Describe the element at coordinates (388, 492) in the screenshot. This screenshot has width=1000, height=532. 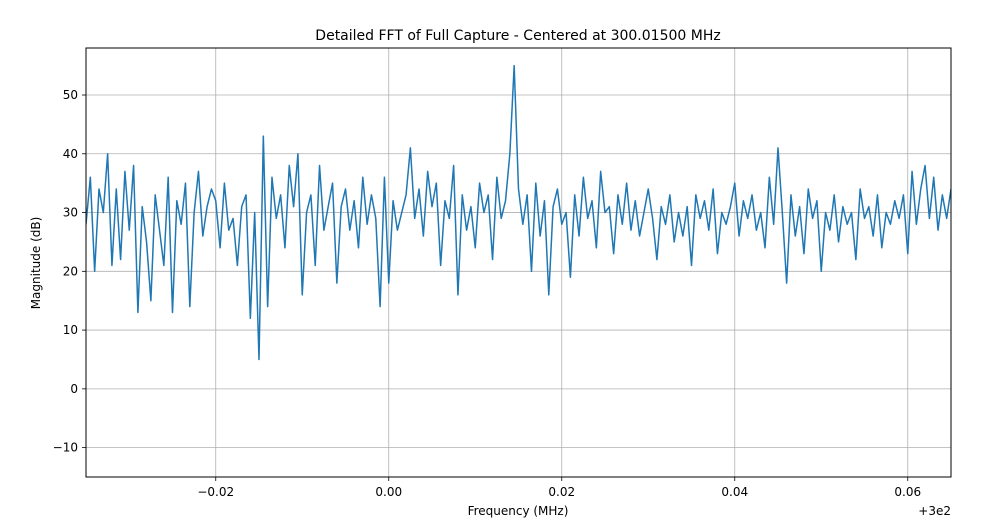
I see `x-tick-label: 0.00` at that location.